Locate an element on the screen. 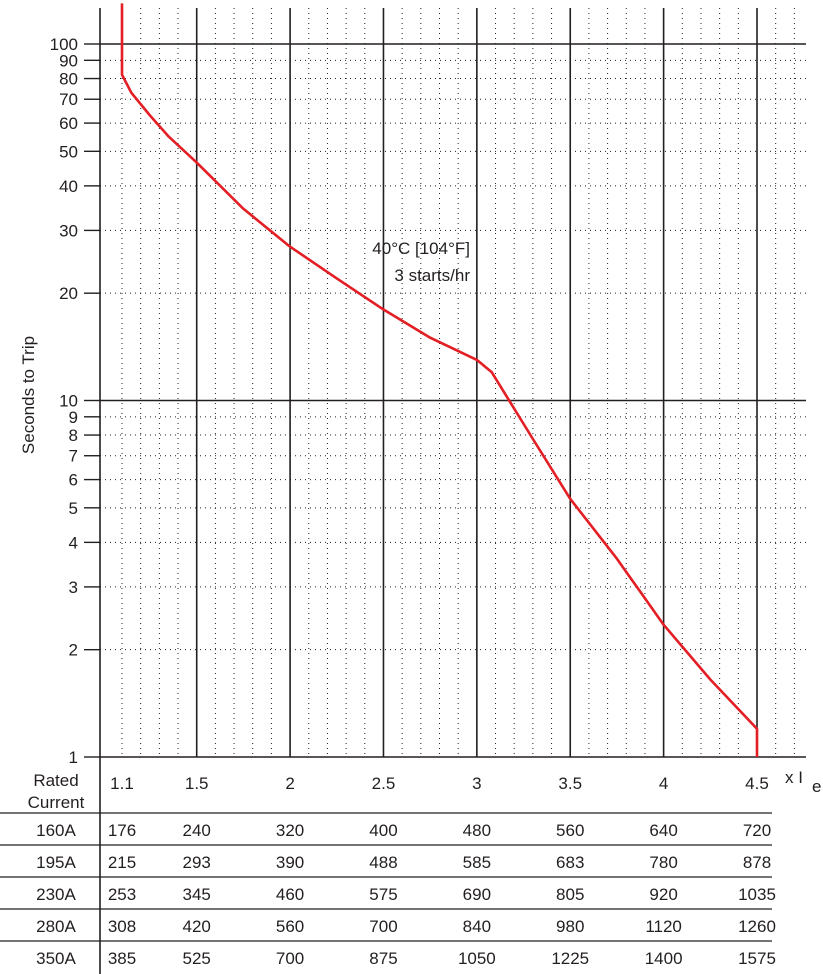  y-tick-label: 9 is located at coordinates (73, 417).